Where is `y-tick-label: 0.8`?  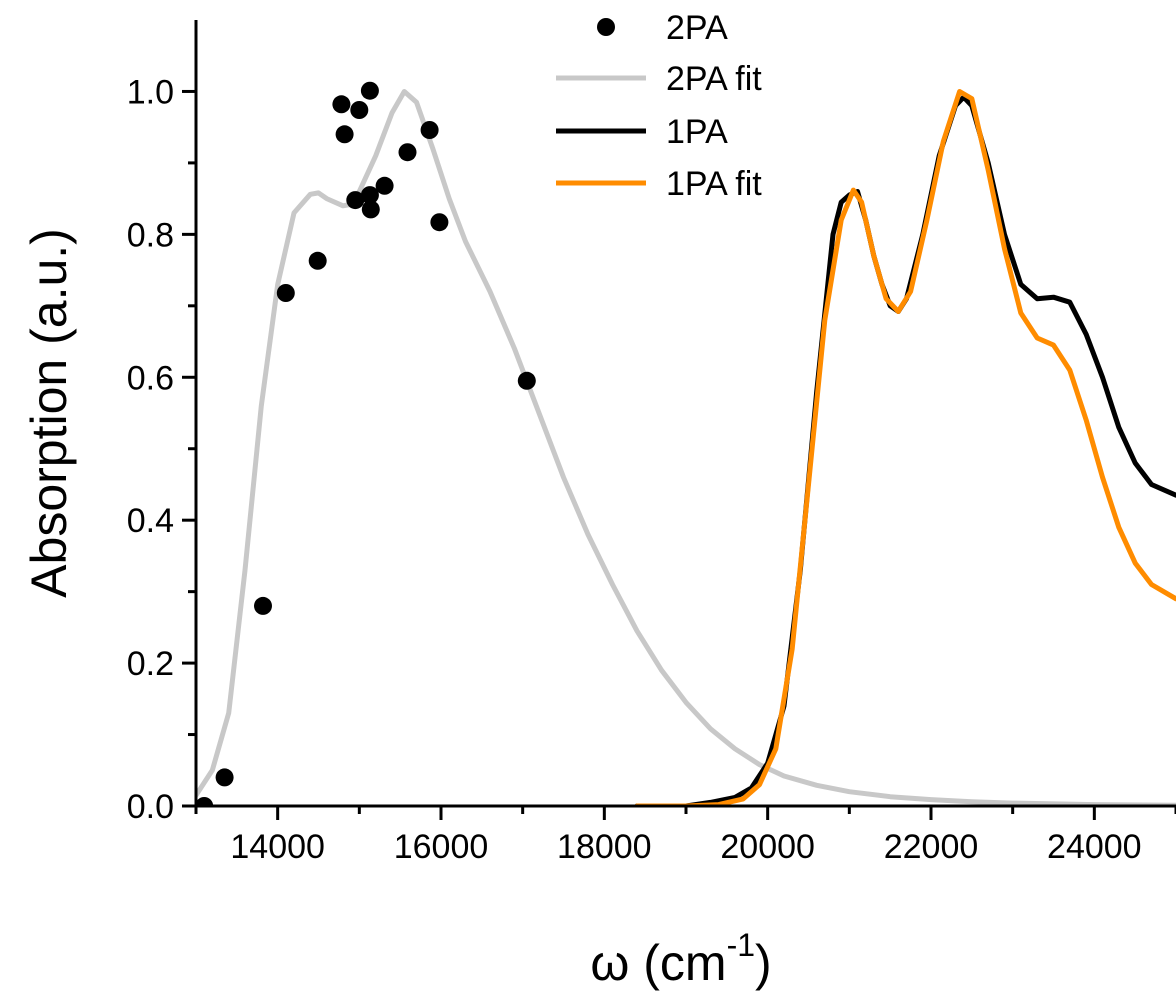
y-tick-label: 0.8 is located at coordinates (150, 235).